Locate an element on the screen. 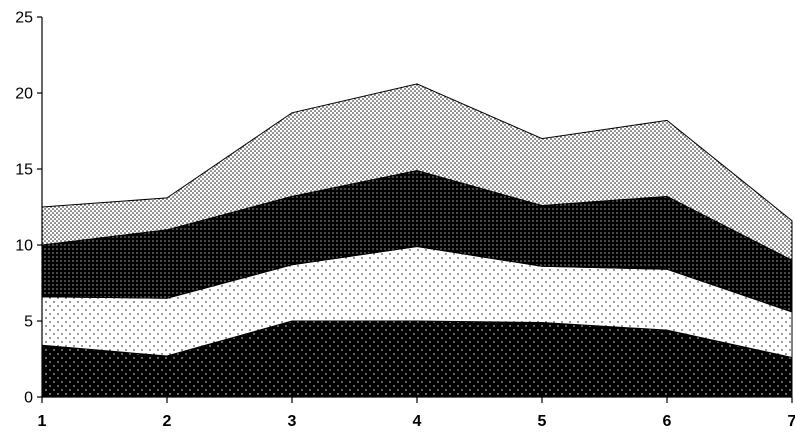 The height and width of the screenshot is (441, 795). y-tick-label: 15 is located at coordinates (24, 170).